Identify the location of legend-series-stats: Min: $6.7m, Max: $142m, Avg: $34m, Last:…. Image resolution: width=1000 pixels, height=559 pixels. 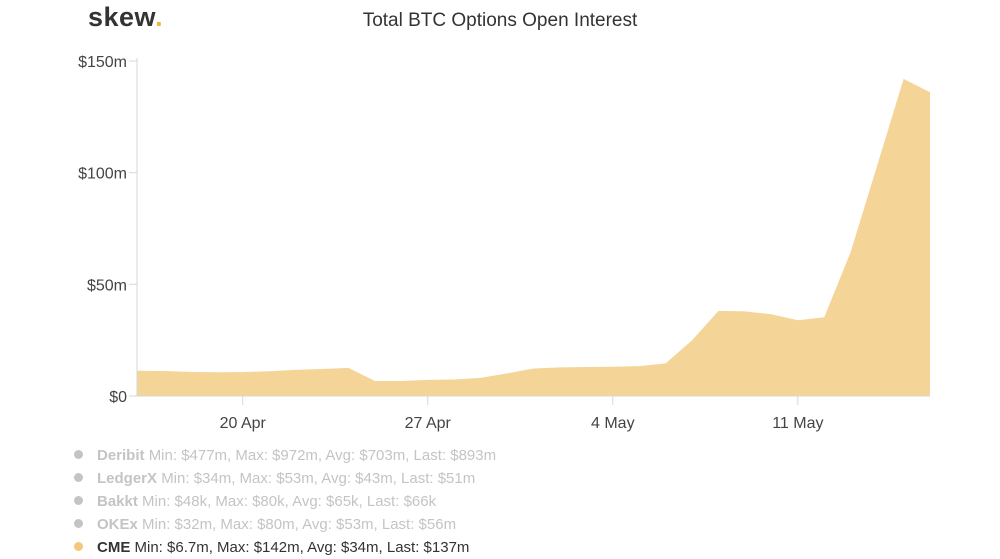
(302, 547).